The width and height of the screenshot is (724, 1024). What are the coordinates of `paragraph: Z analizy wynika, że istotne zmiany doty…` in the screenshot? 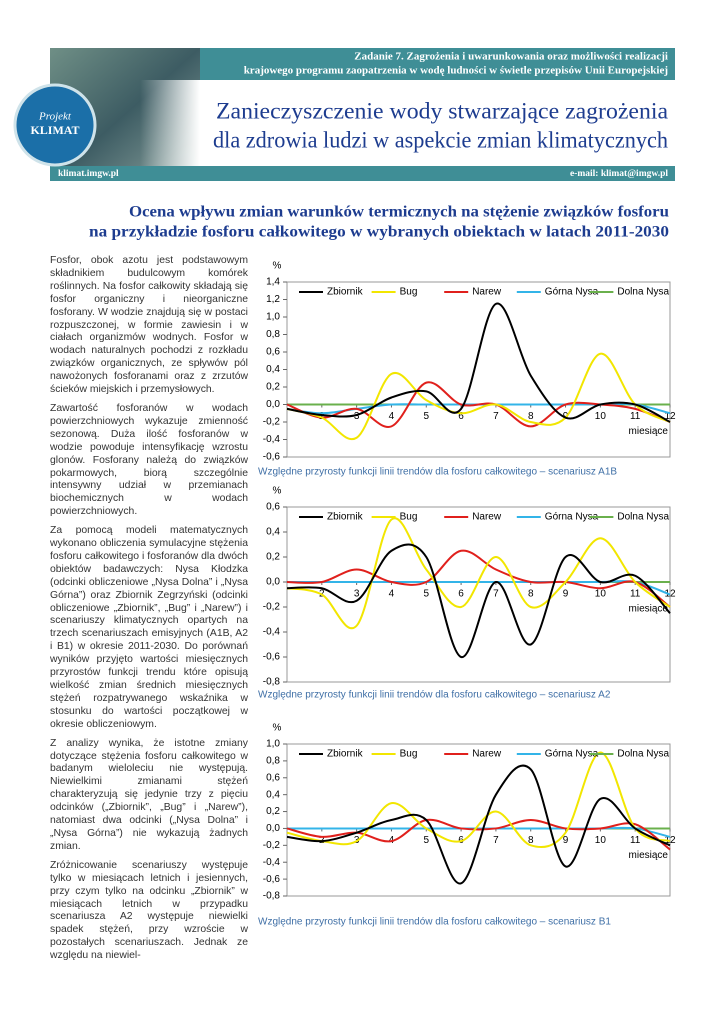 It's located at (149, 794).